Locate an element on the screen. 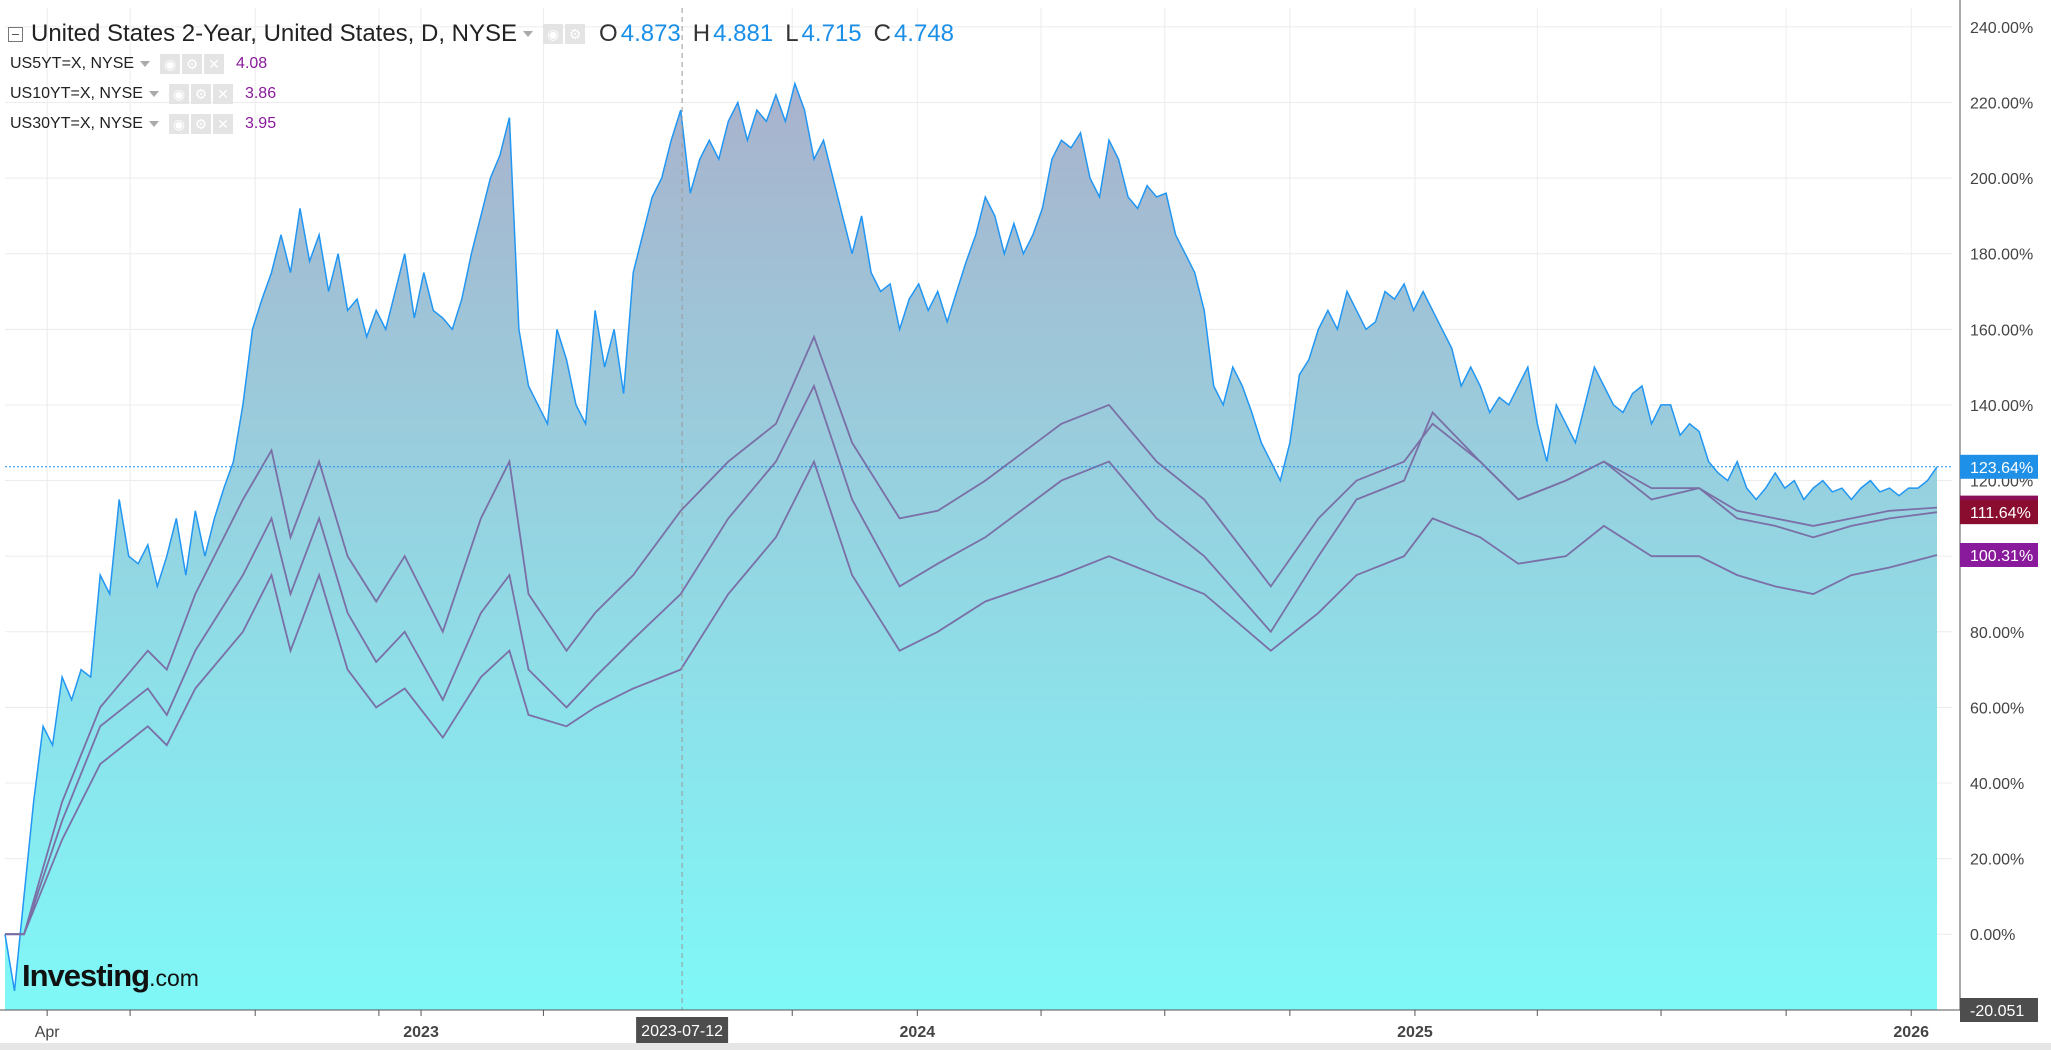  x-tick-label-3: 2025 is located at coordinates (1415, 1032).